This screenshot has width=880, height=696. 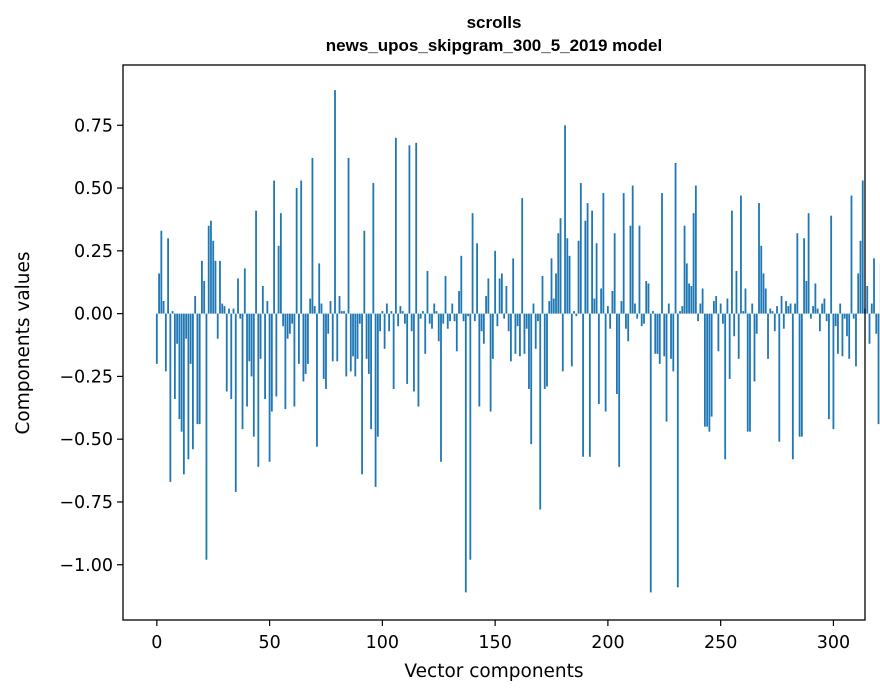 What do you see at coordinates (93, 252) in the screenshot?
I see `y-tick-label: 0.25` at bounding box center [93, 252].